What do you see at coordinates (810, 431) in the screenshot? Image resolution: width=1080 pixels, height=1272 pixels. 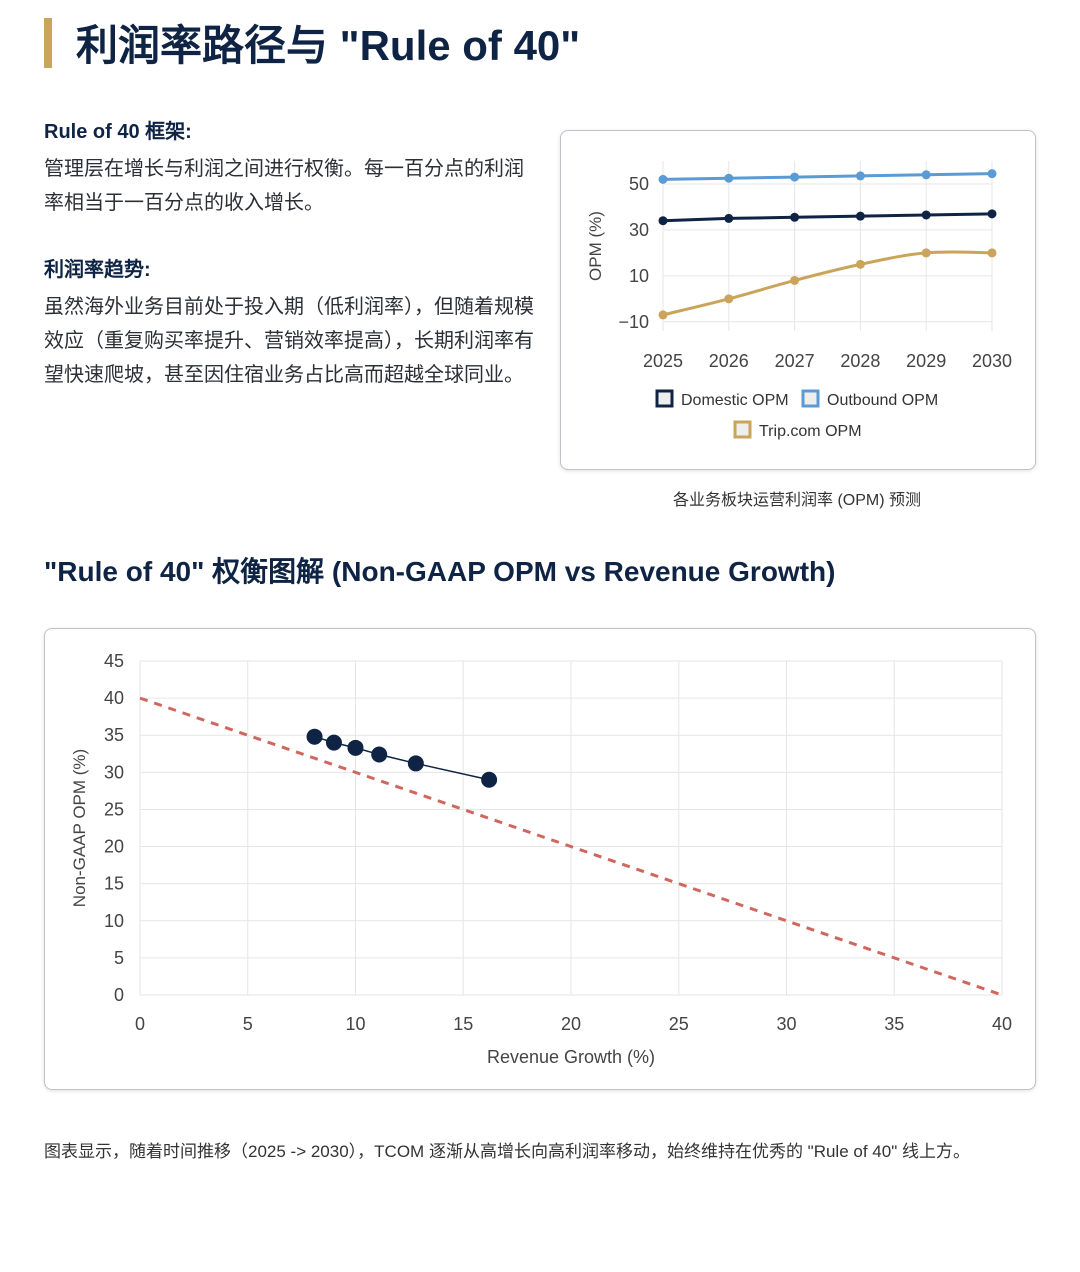 I see `opm-legend-label: Trip.com OPM` at bounding box center [810, 431].